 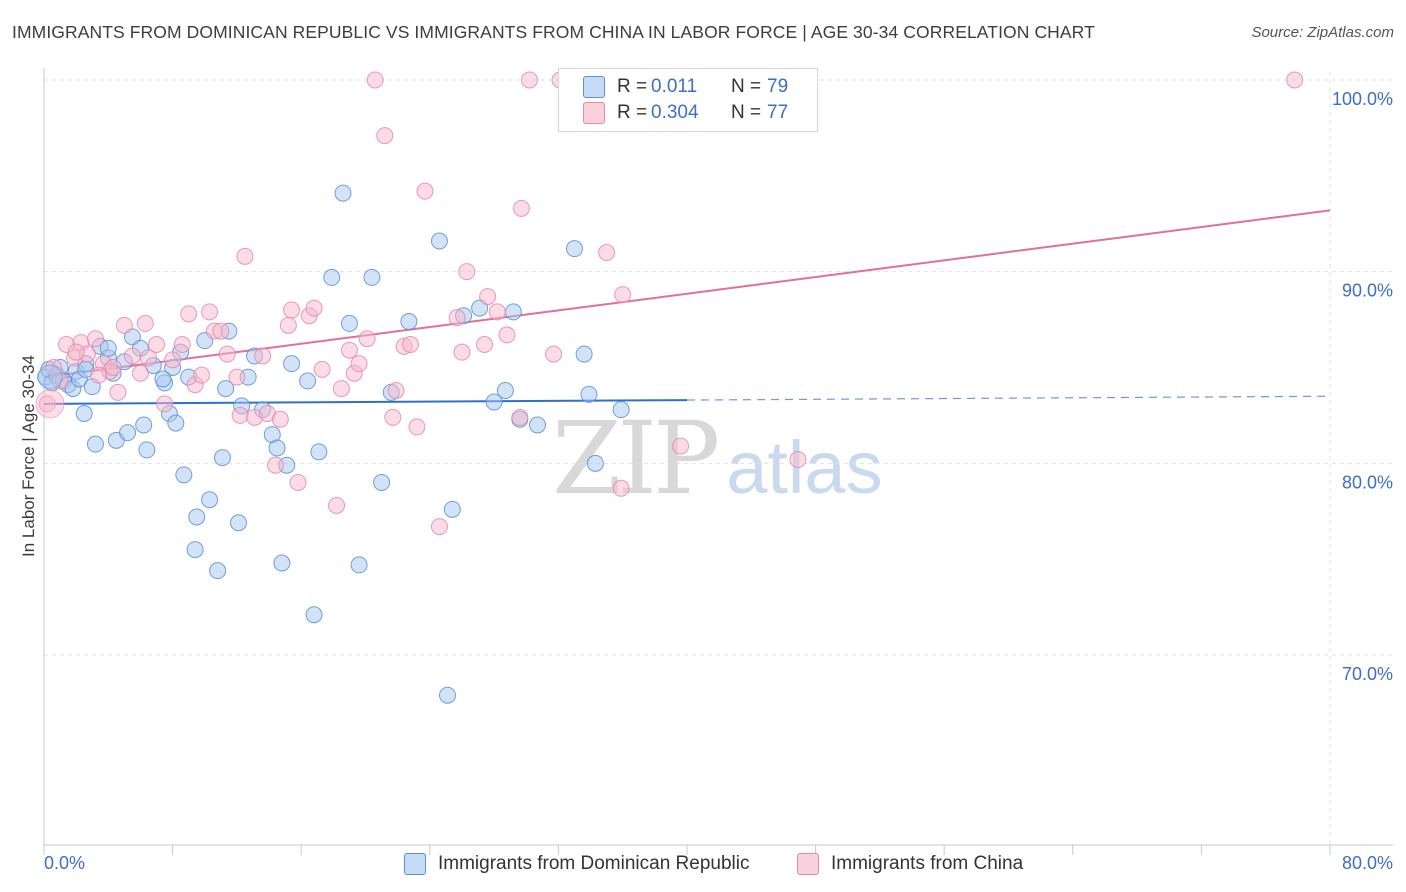 What do you see at coordinates (778, 86) in the screenshot?
I see `legend-n-value: 79` at bounding box center [778, 86].